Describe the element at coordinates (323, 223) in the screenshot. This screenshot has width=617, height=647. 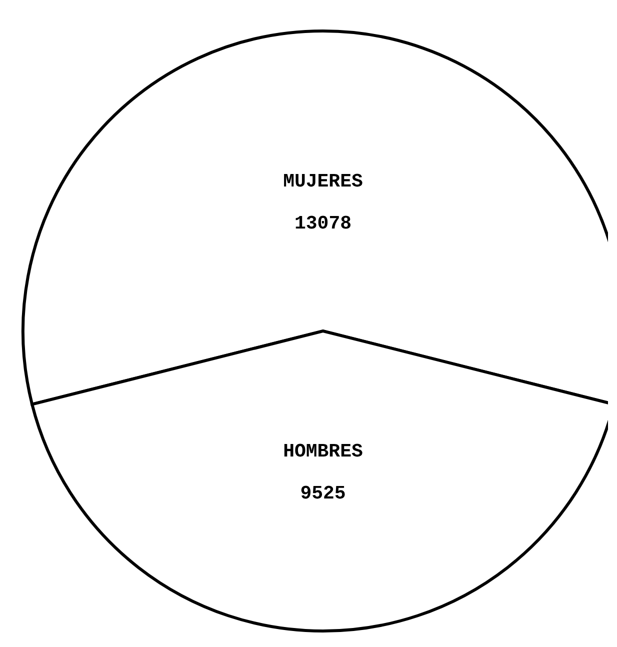
I see `data-label: 13078` at that location.